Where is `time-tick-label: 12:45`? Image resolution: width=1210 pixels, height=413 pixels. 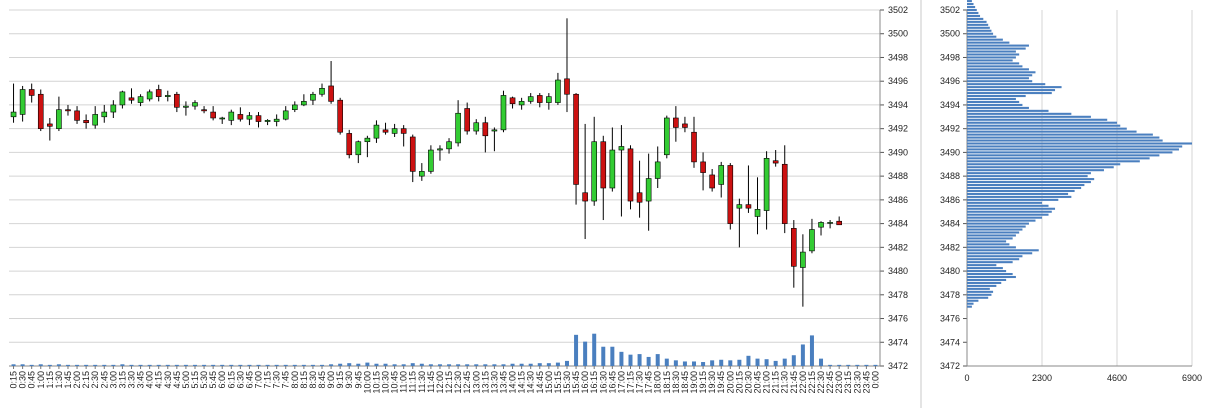
time-tick-label: 12:45 is located at coordinates (467, 382).